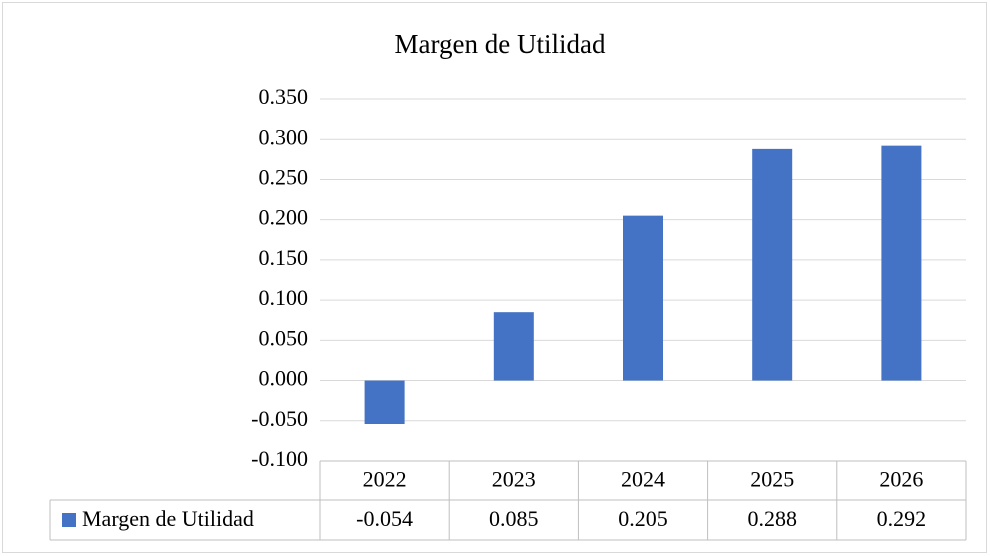 Image resolution: width=990 pixels, height=556 pixels. I want to click on x-tick-label: 2024, so click(643, 479).